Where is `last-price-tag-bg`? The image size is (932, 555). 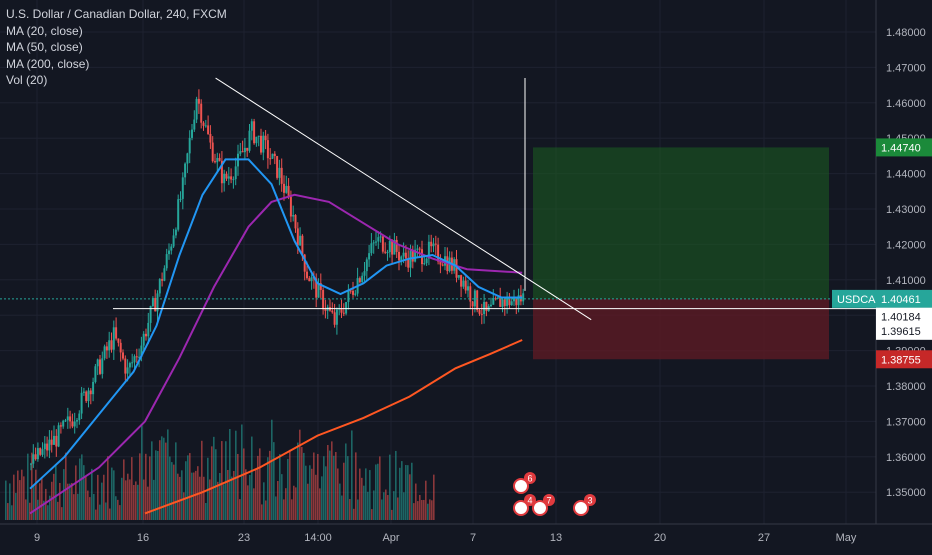
last-price-tag-bg is located at coordinates (904, 298).